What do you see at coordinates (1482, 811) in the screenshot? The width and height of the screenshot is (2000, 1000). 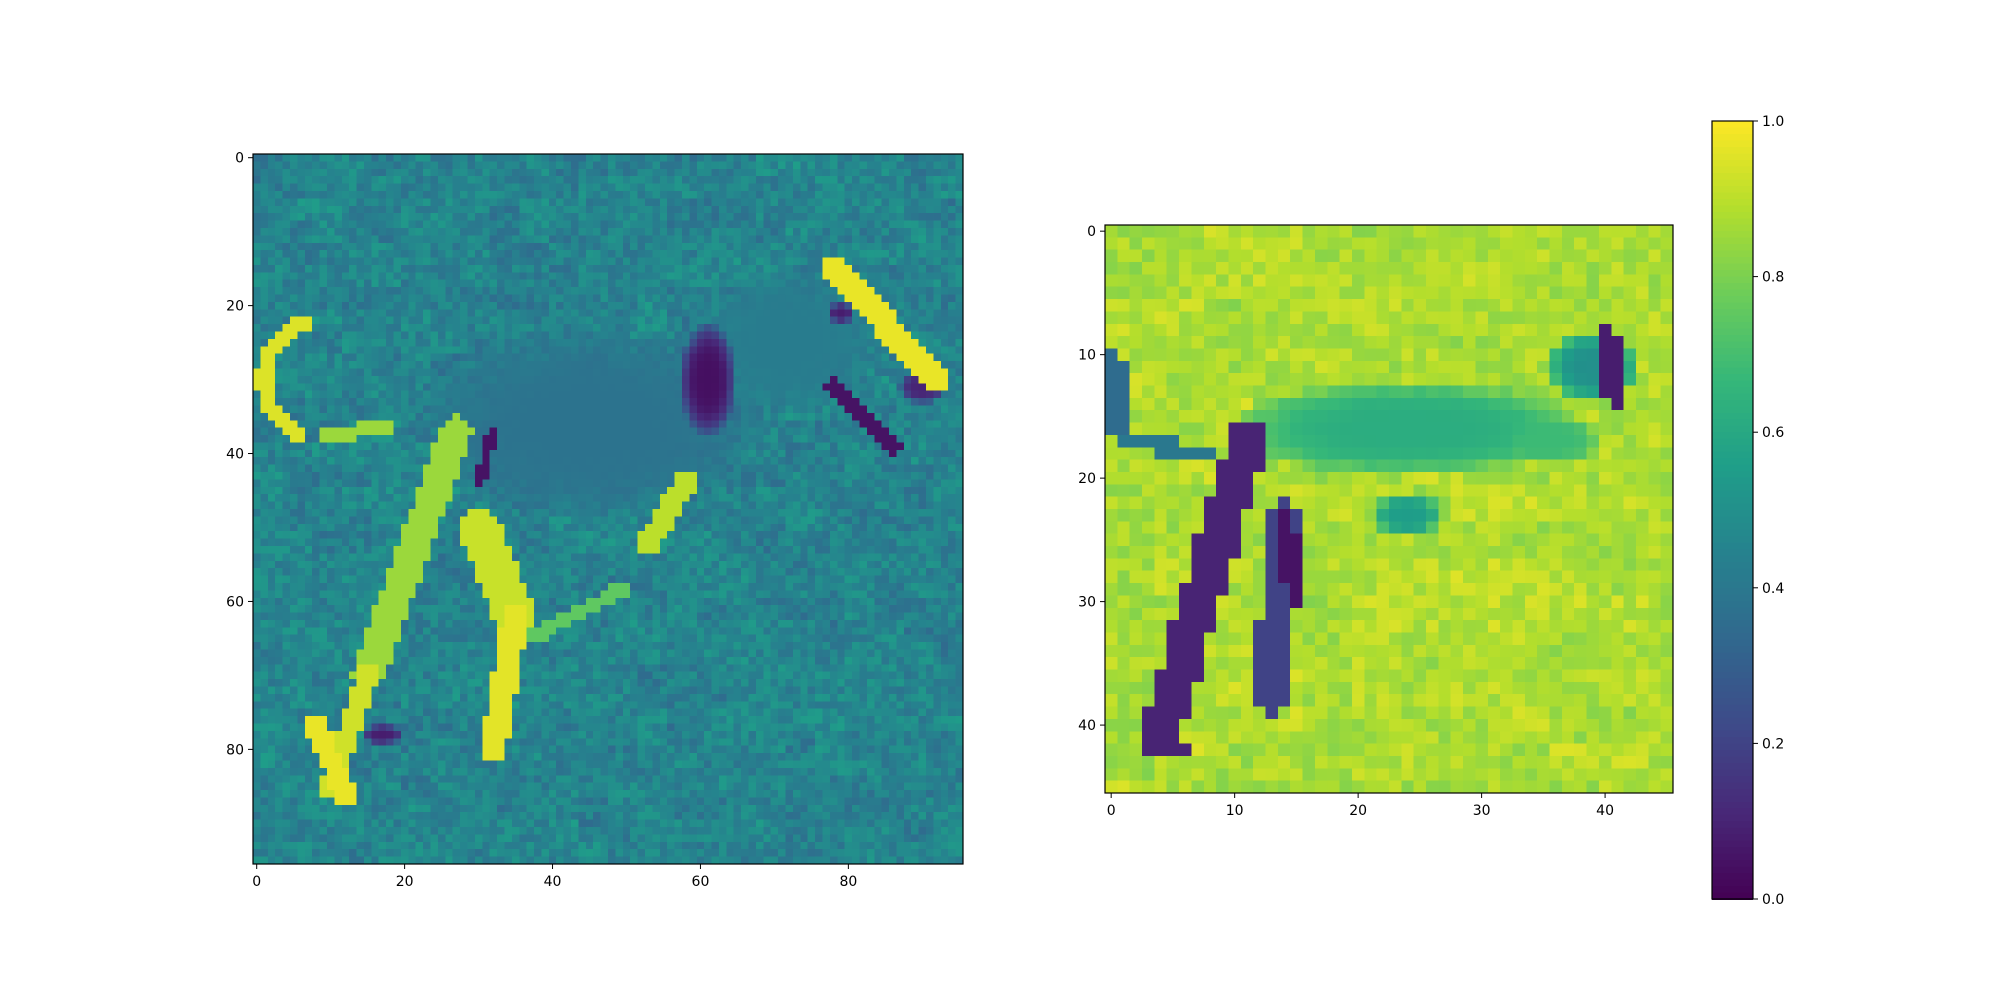 I see `x-tick-label: 30` at bounding box center [1482, 811].